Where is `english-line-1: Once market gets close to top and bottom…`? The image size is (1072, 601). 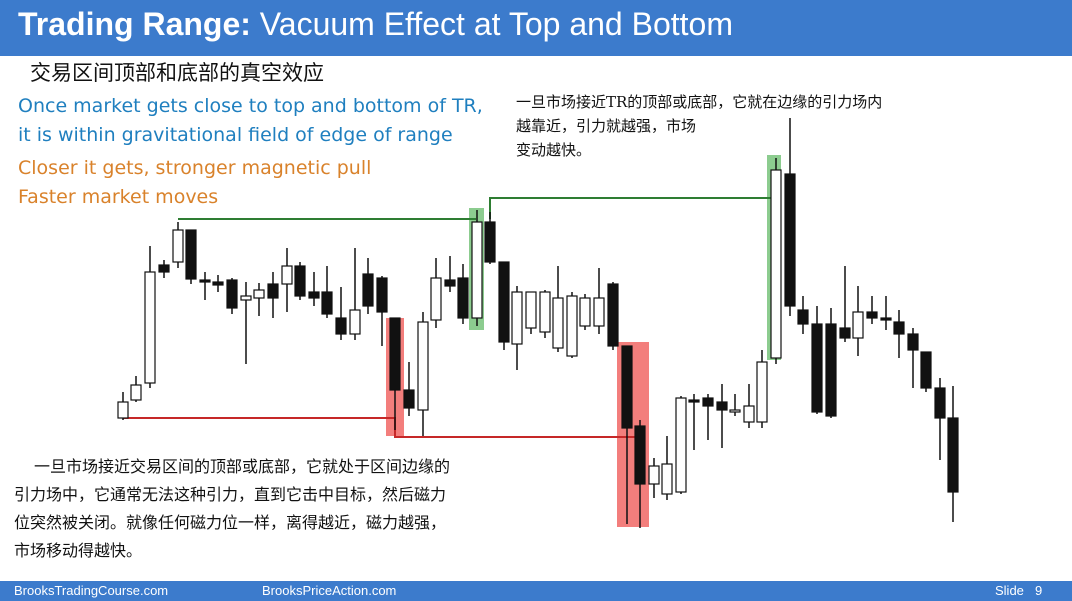 english-line-1: Once market gets close to top and bottom… is located at coordinates (250, 106).